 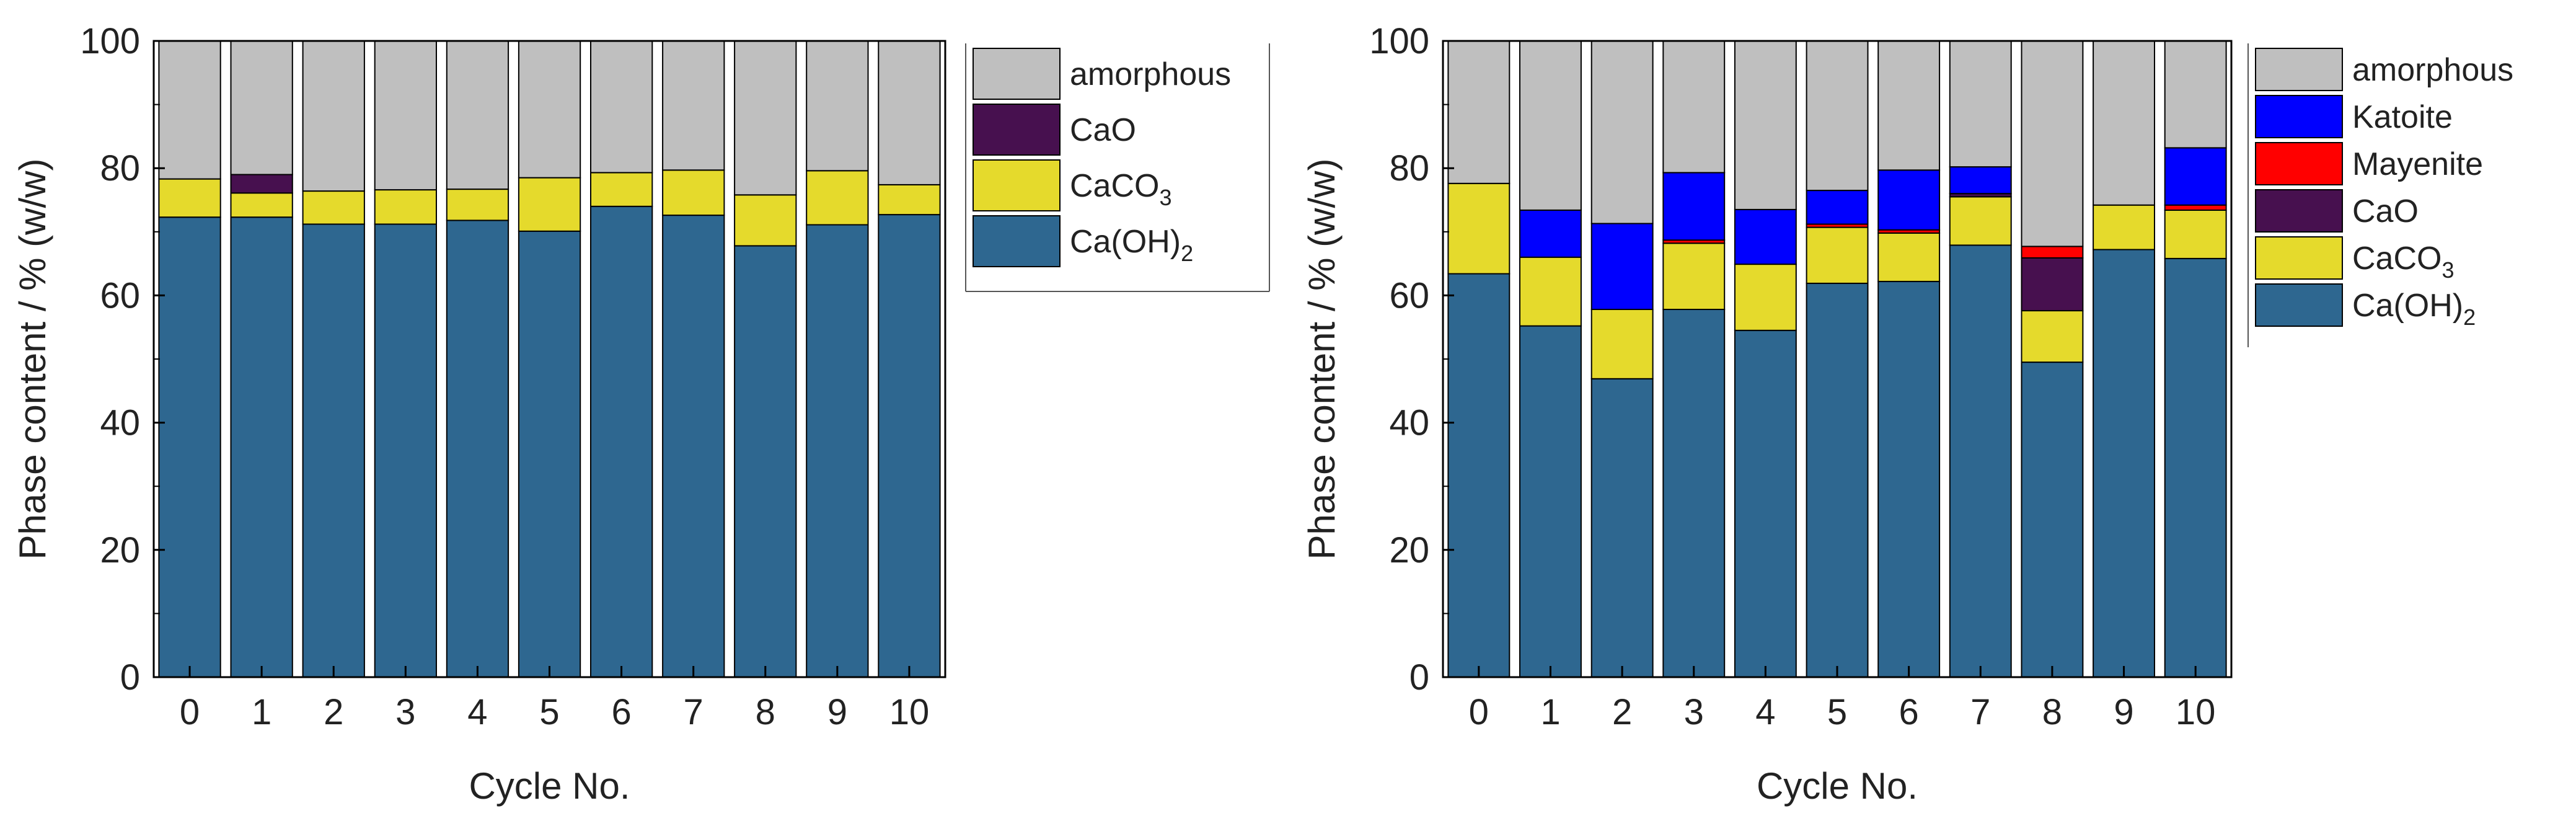 What do you see at coordinates (110, 41) in the screenshot?
I see `y-tick-label: 100` at bounding box center [110, 41].